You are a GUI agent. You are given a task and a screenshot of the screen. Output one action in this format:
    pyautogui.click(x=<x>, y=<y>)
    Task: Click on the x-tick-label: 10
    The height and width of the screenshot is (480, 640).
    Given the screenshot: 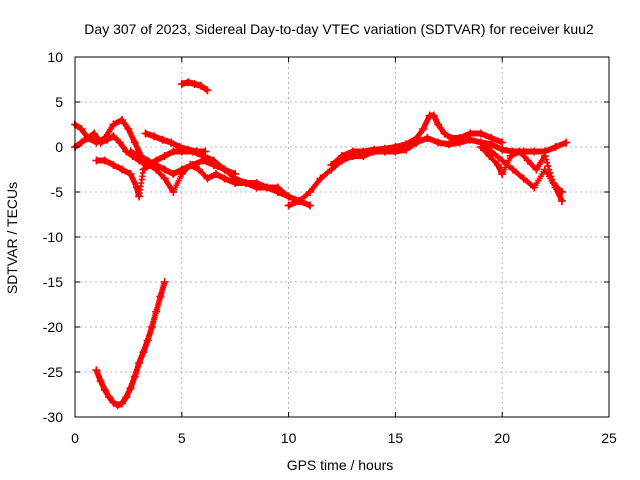 What is the action you would take?
    pyautogui.click(x=289, y=438)
    